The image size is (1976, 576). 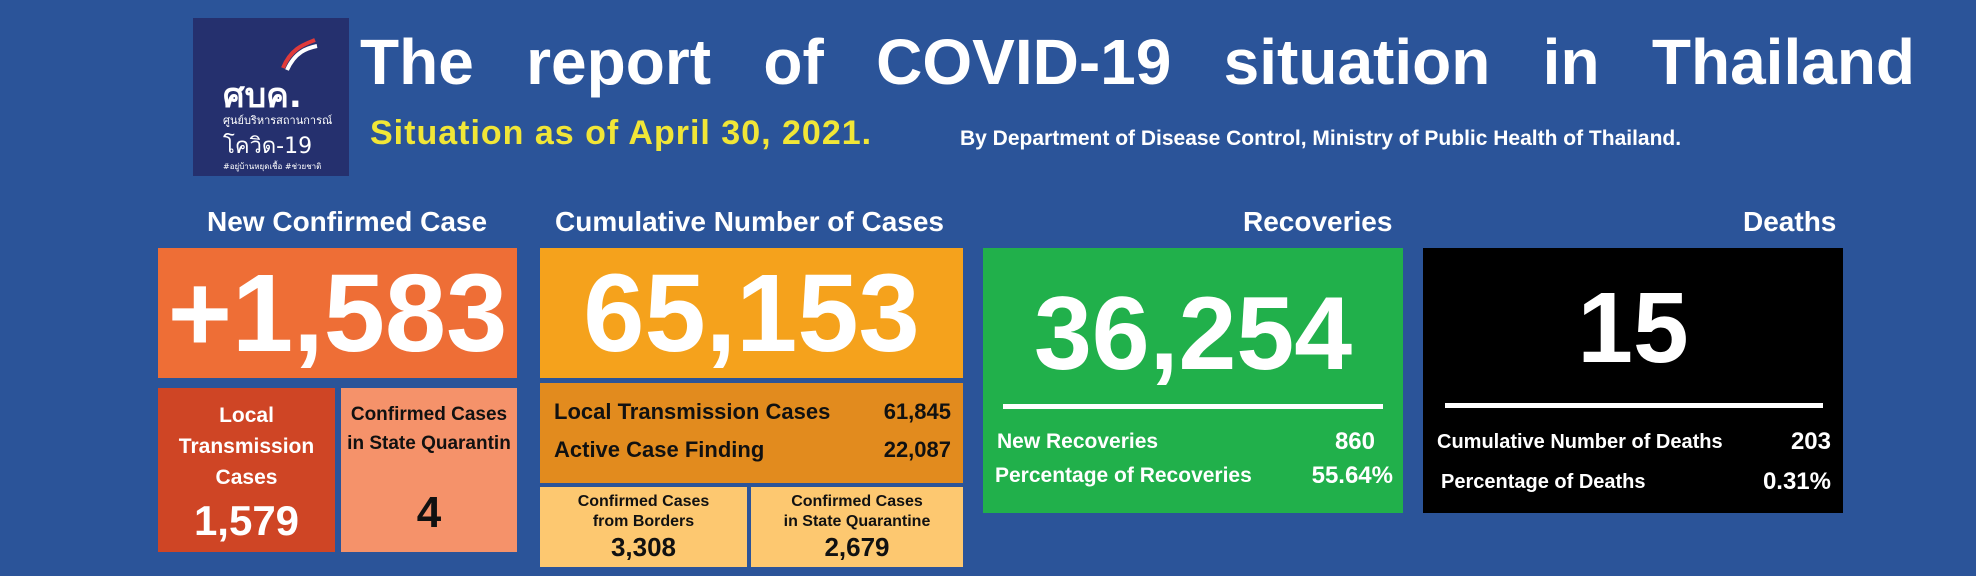 What do you see at coordinates (1571, 62) in the screenshot?
I see `title-word: in` at bounding box center [1571, 62].